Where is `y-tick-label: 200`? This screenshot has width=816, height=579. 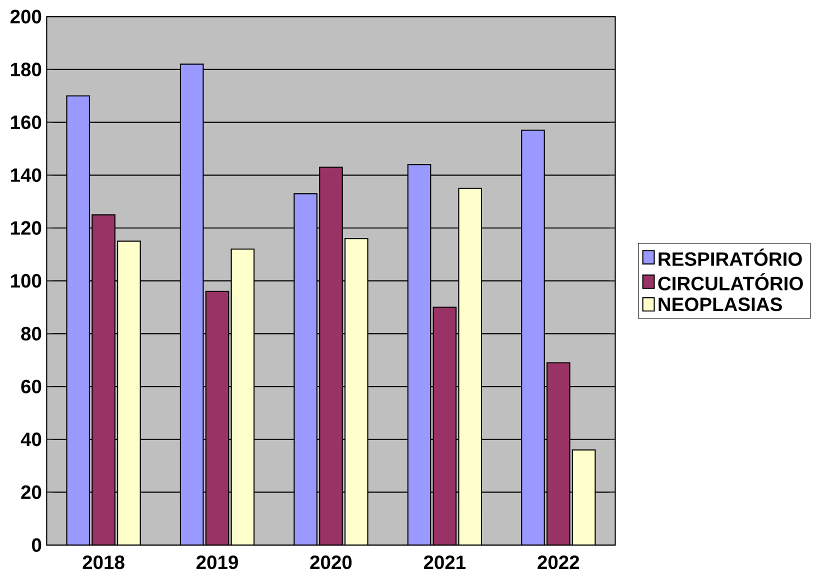 y-tick-label: 200 is located at coordinates (26, 17).